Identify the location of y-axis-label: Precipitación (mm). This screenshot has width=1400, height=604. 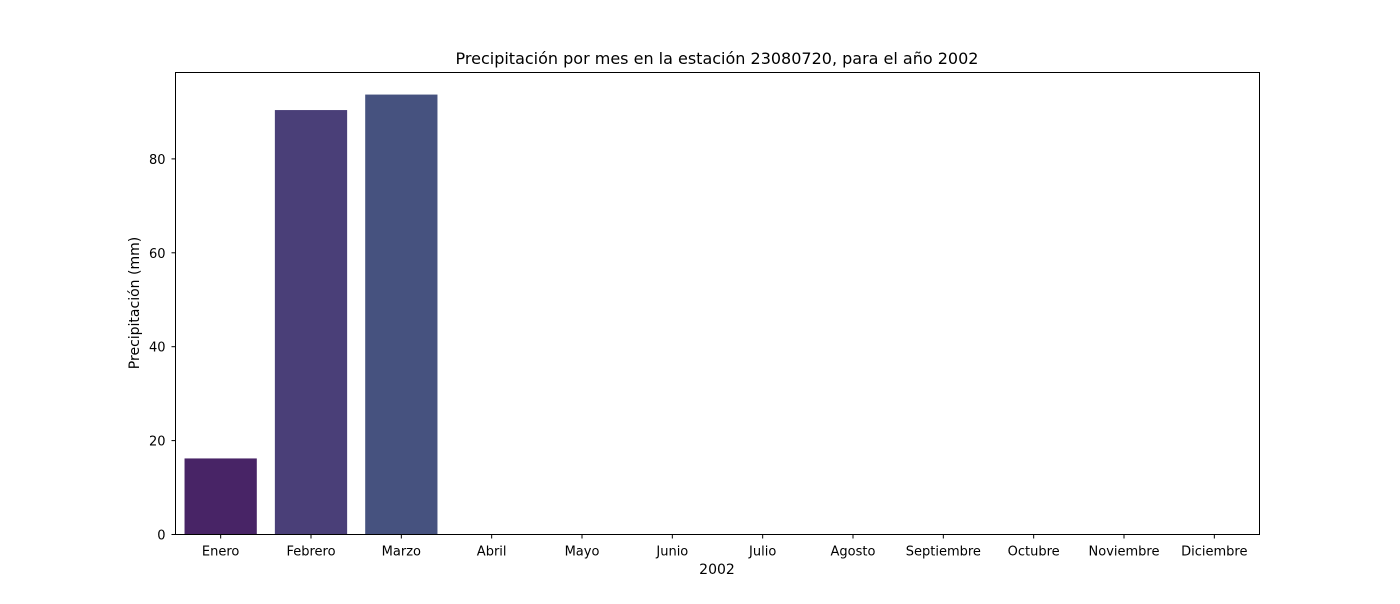
(135, 303).